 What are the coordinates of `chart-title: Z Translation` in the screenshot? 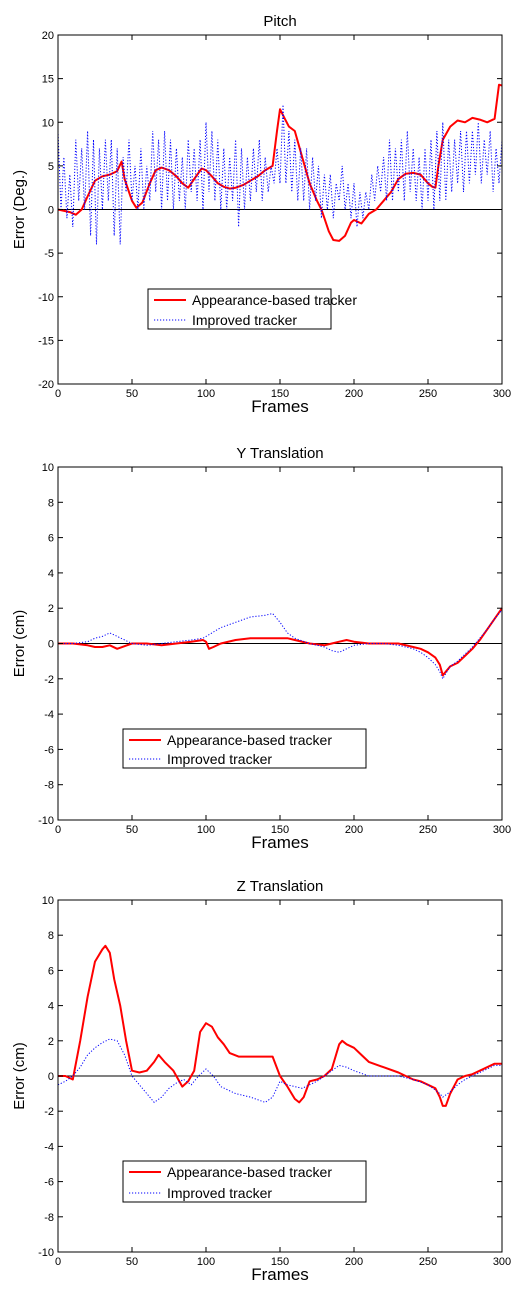 It's located at (280, 886).